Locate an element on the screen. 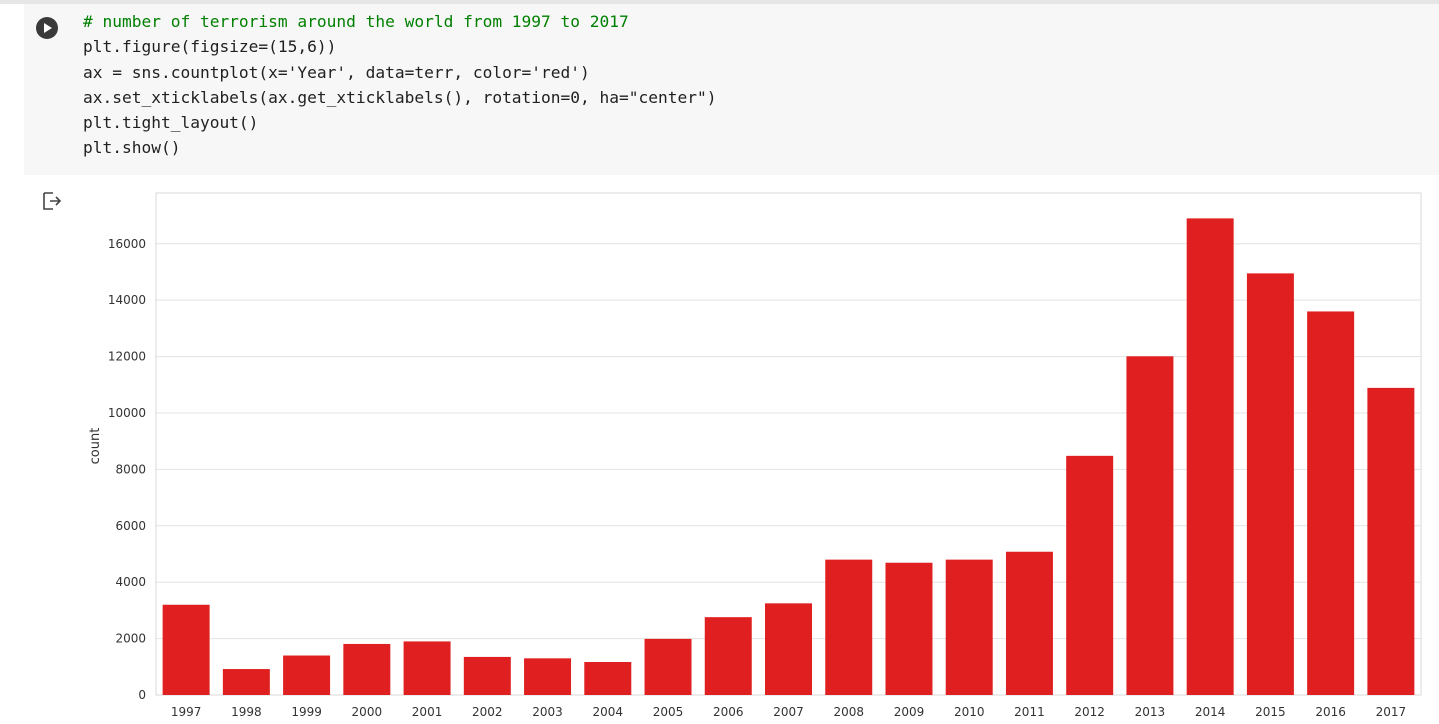 The height and width of the screenshot is (724, 1439). run-cell-button is located at coordinates (47, 28).